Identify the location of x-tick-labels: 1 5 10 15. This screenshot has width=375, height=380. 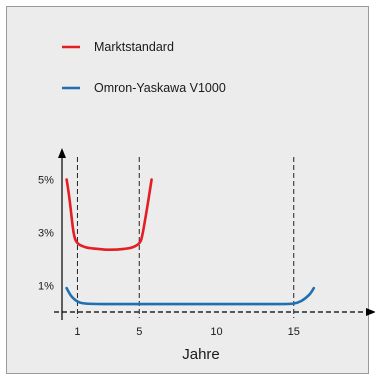
(186, 332).